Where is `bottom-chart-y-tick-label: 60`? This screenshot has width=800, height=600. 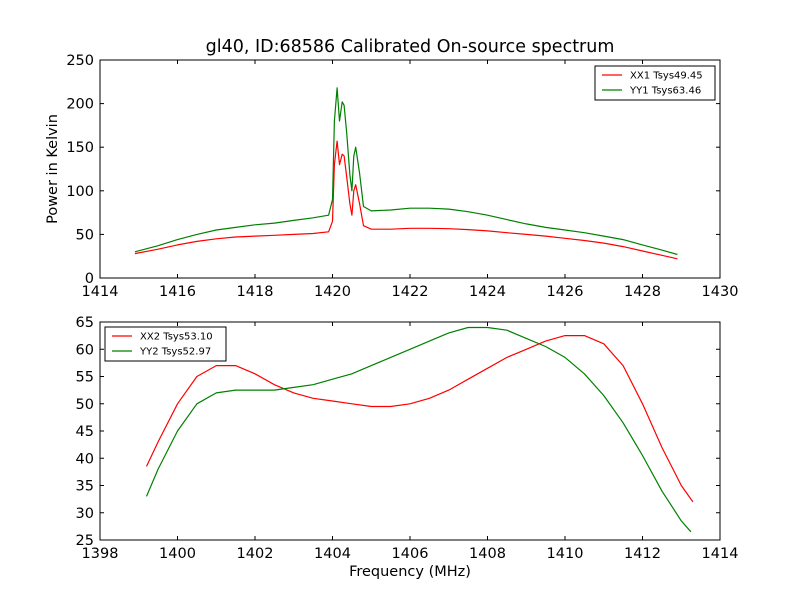 bottom-chart-y-tick-label: 60 is located at coordinates (85, 350).